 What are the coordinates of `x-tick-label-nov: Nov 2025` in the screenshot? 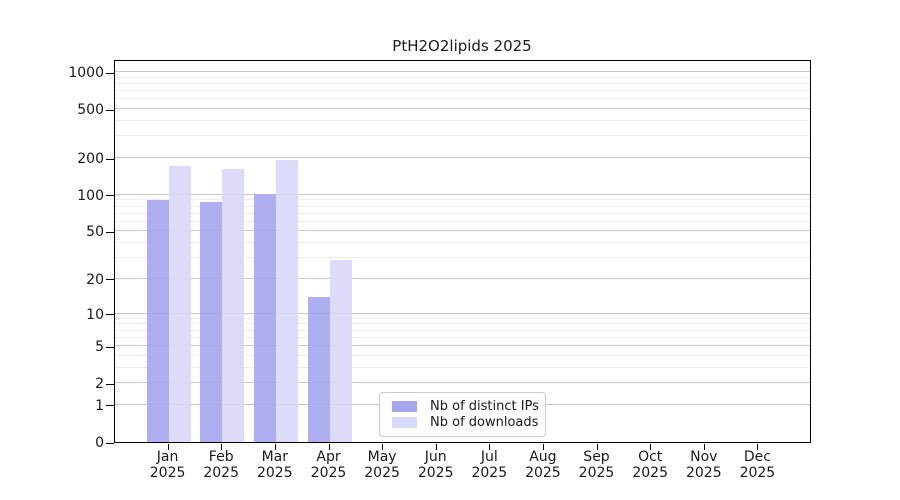 It's located at (703, 465).